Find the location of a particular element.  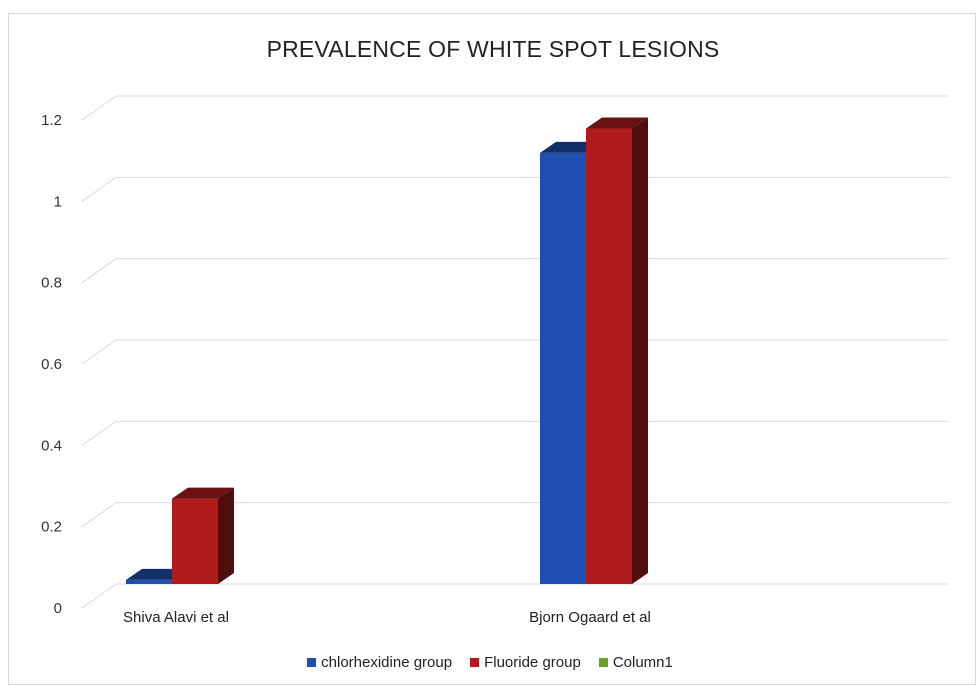

legend-label: chlorhexidine group is located at coordinates (387, 662).